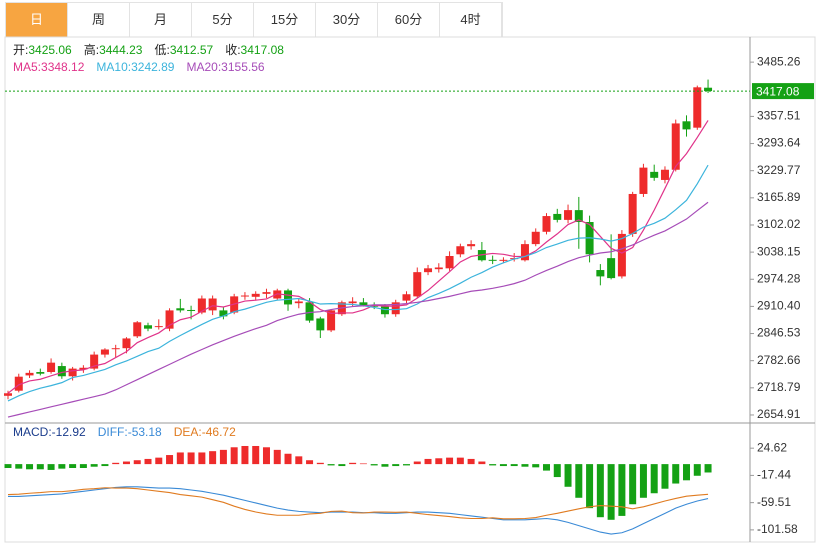 This screenshot has height=544, width=819. What do you see at coordinates (777, 529) in the screenshot?
I see `y-tick-label: -101.58` at bounding box center [777, 529].